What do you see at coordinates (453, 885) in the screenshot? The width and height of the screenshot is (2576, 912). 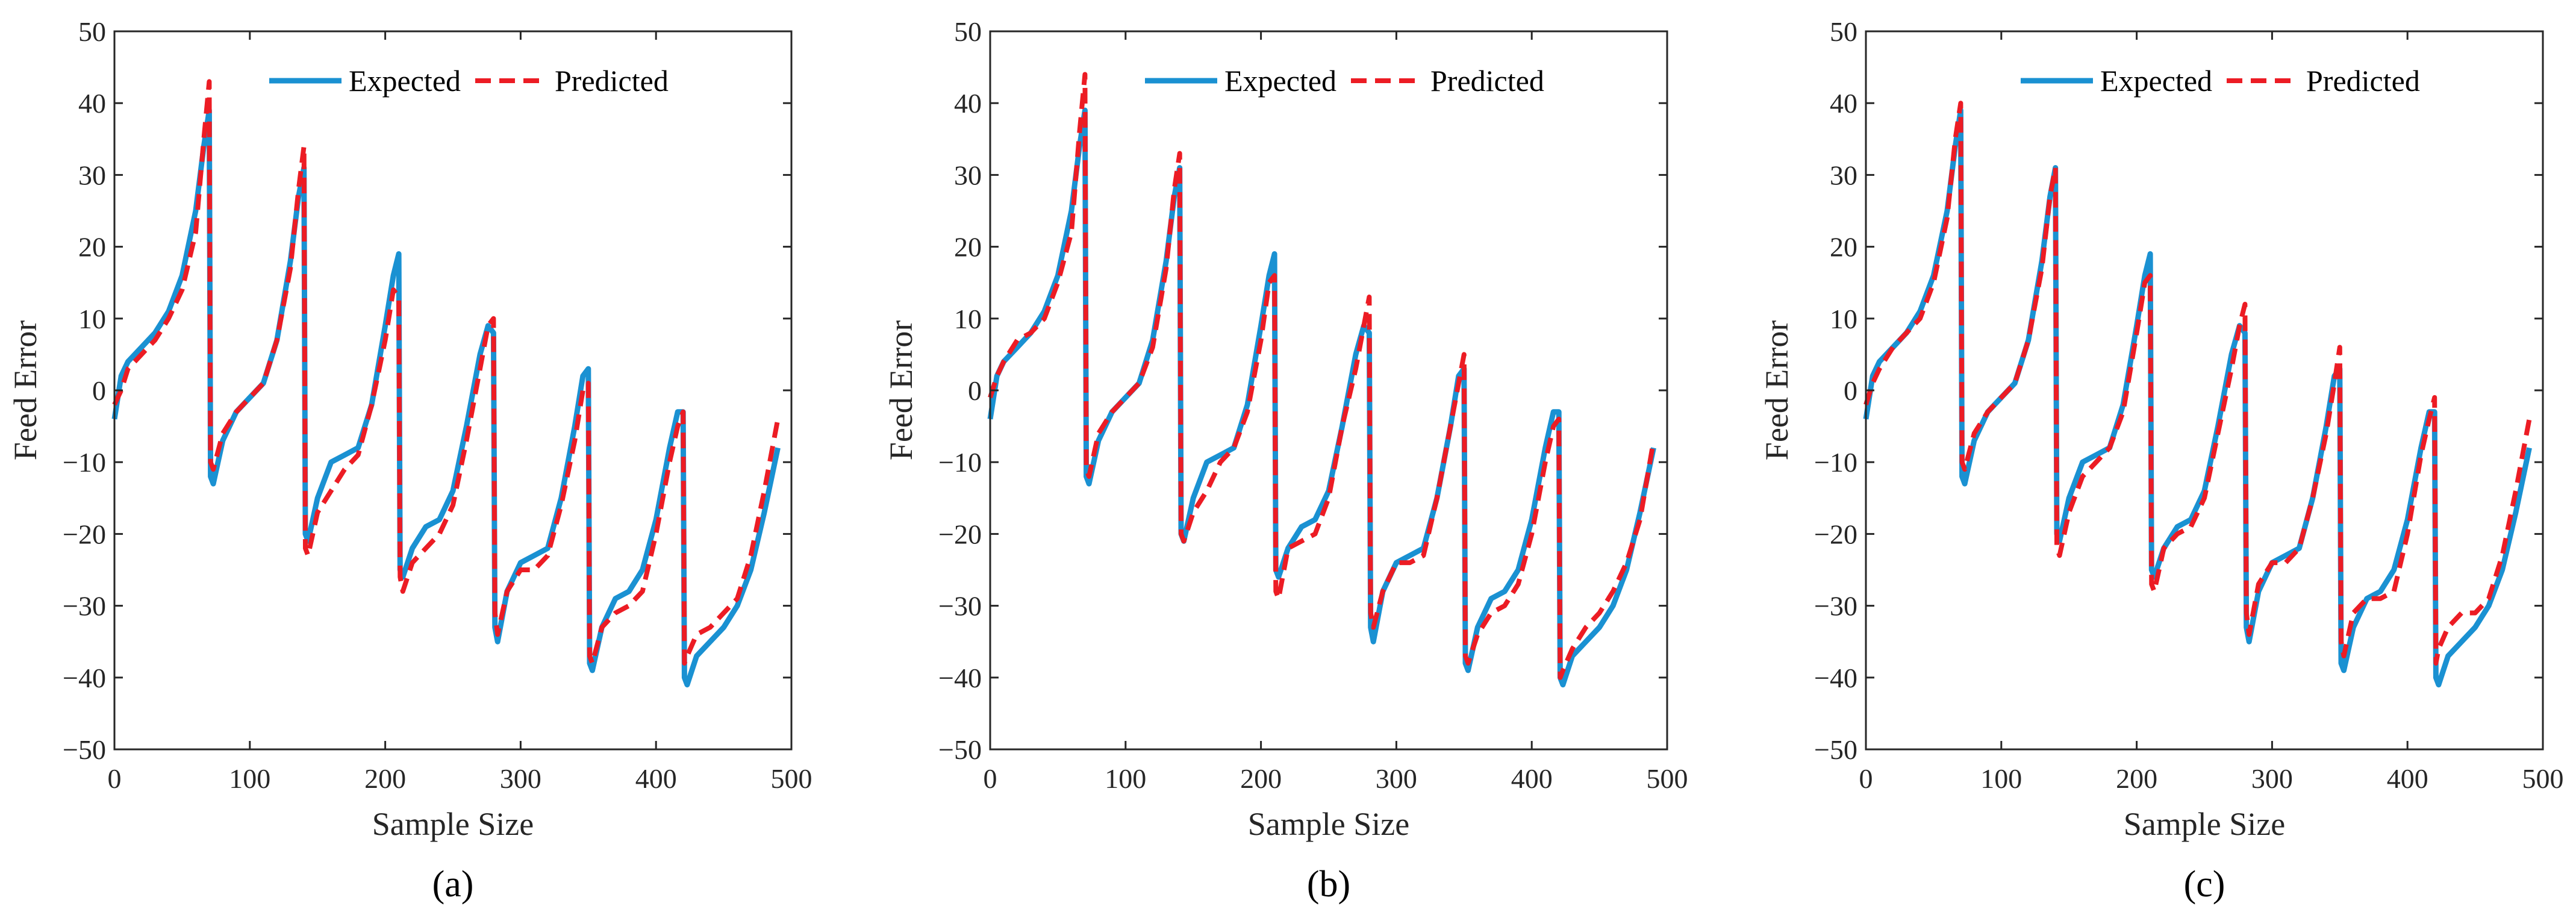 I see `panel-caption: (a)` at bounding box center [453, 885].